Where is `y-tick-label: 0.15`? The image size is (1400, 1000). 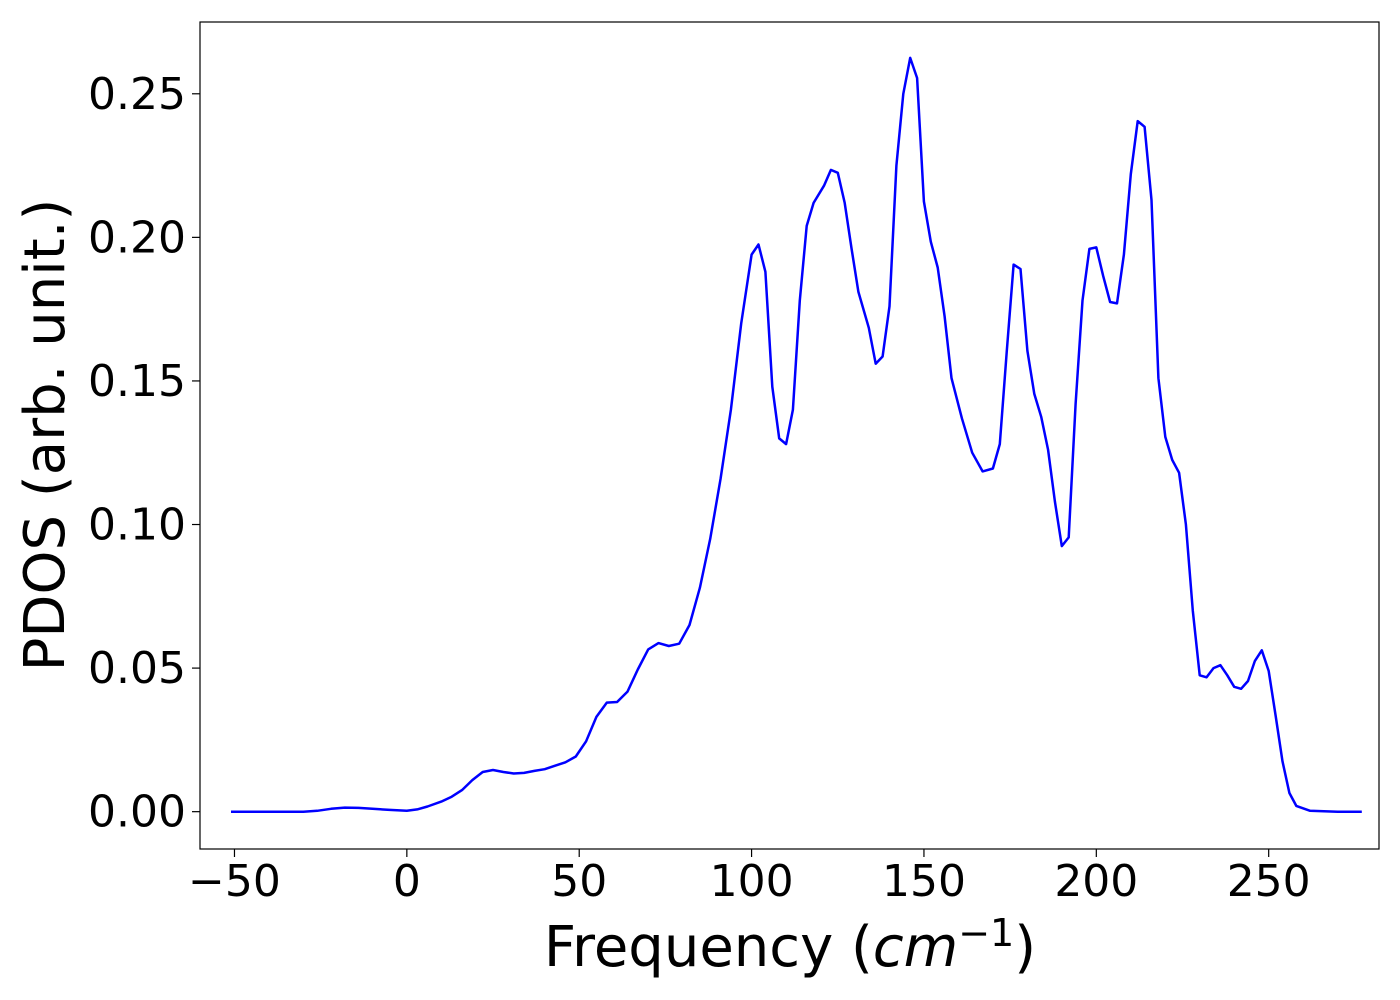 y-tick-label: 0.15 is located at coordinates (137, 381).